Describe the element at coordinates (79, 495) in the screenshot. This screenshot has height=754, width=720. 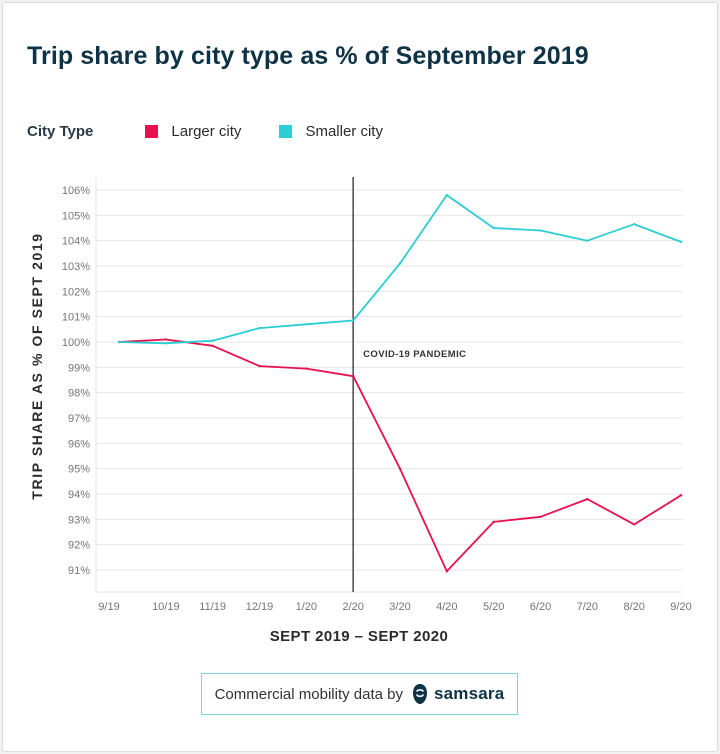
I see `y-tick-label-94: 94%` at that location.